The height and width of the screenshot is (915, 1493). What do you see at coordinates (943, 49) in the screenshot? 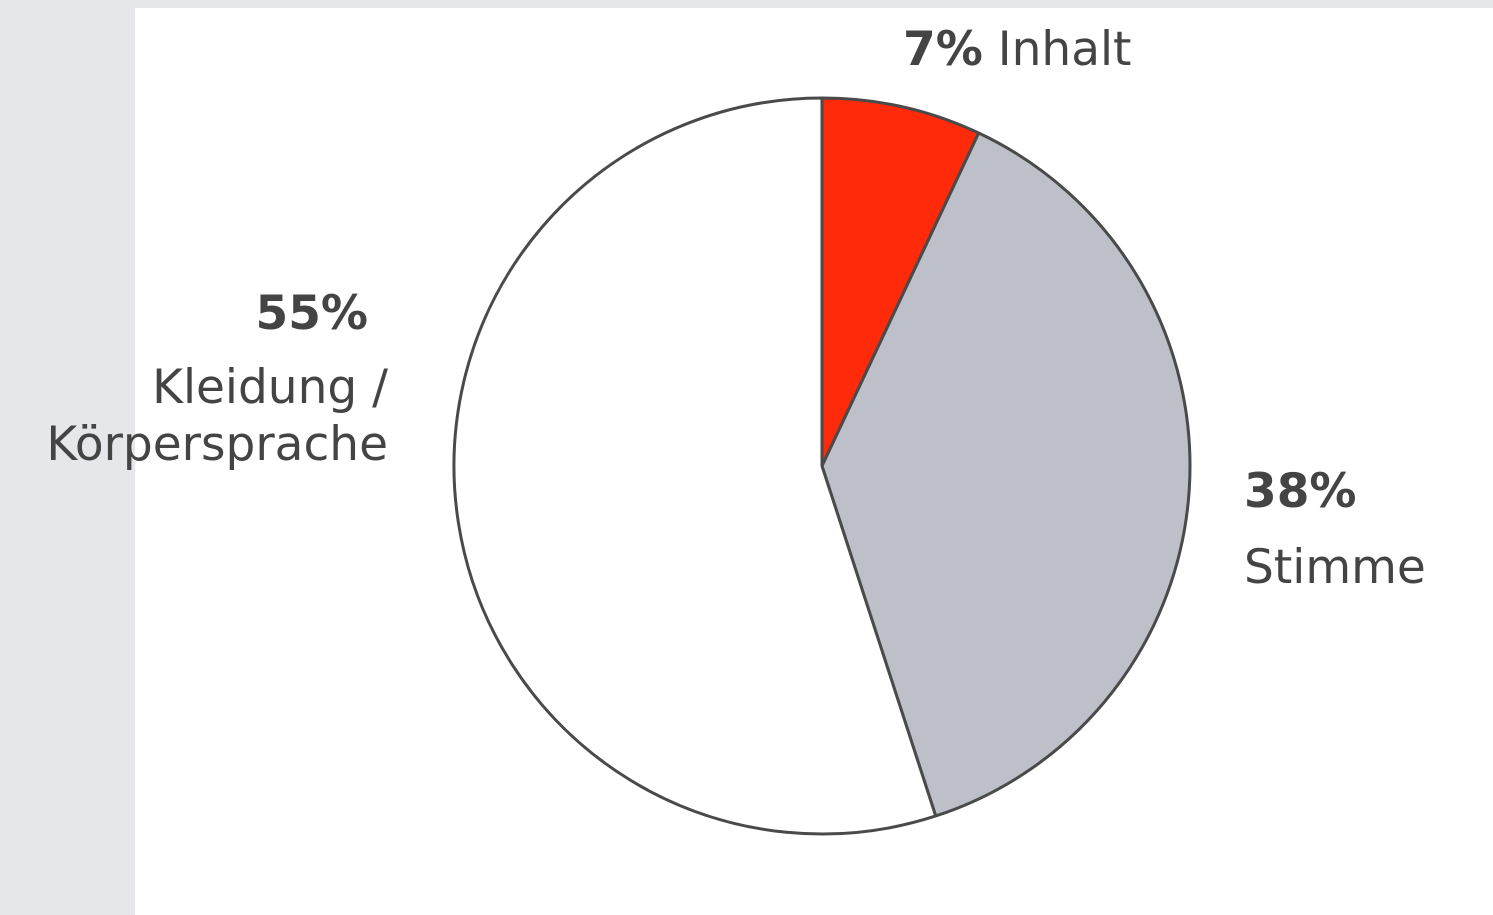
I see `slice-percent-inhalt: 7%` at bounding box center [943, 49].